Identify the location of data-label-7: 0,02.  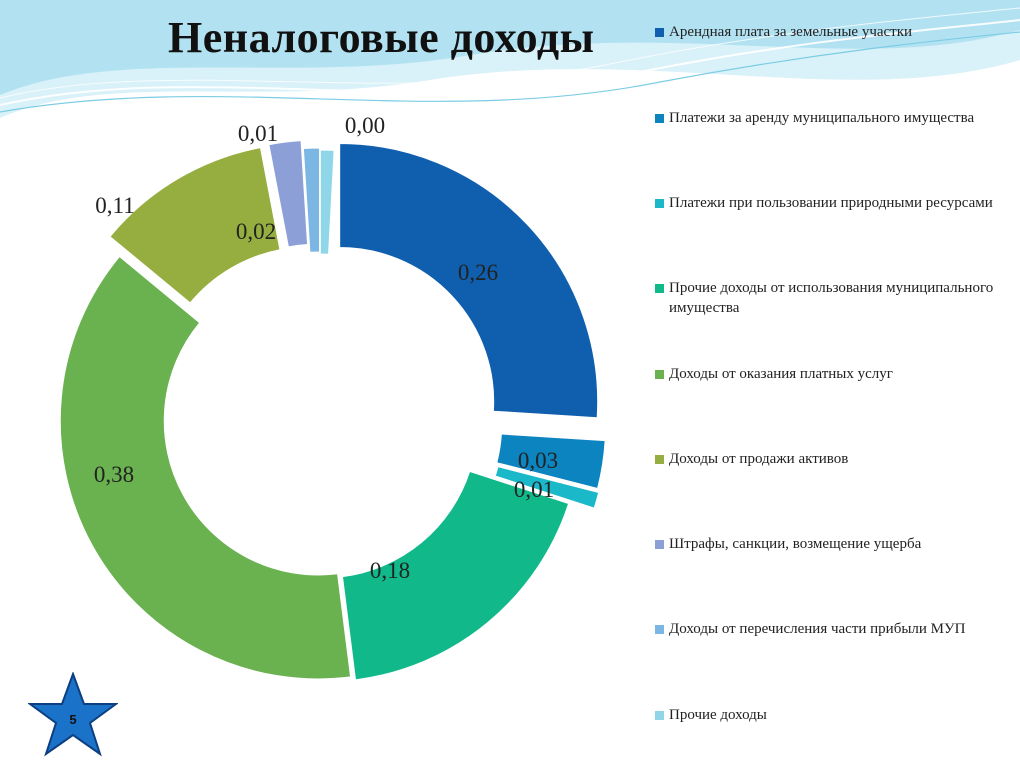
(256, 231).